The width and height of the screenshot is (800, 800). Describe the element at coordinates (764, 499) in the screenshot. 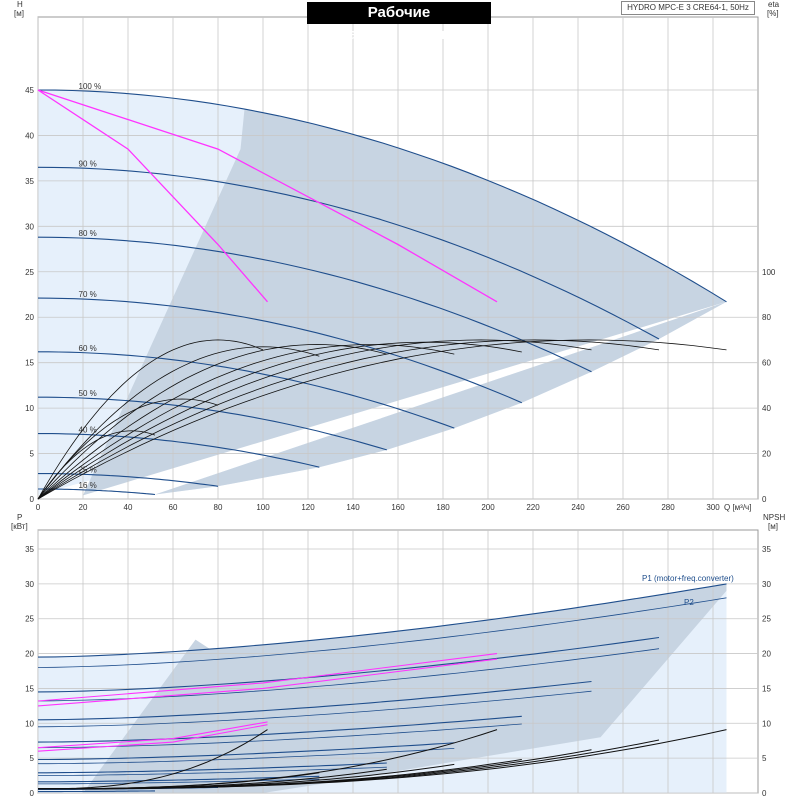

I see `eta-tick-label: 0` at that location.